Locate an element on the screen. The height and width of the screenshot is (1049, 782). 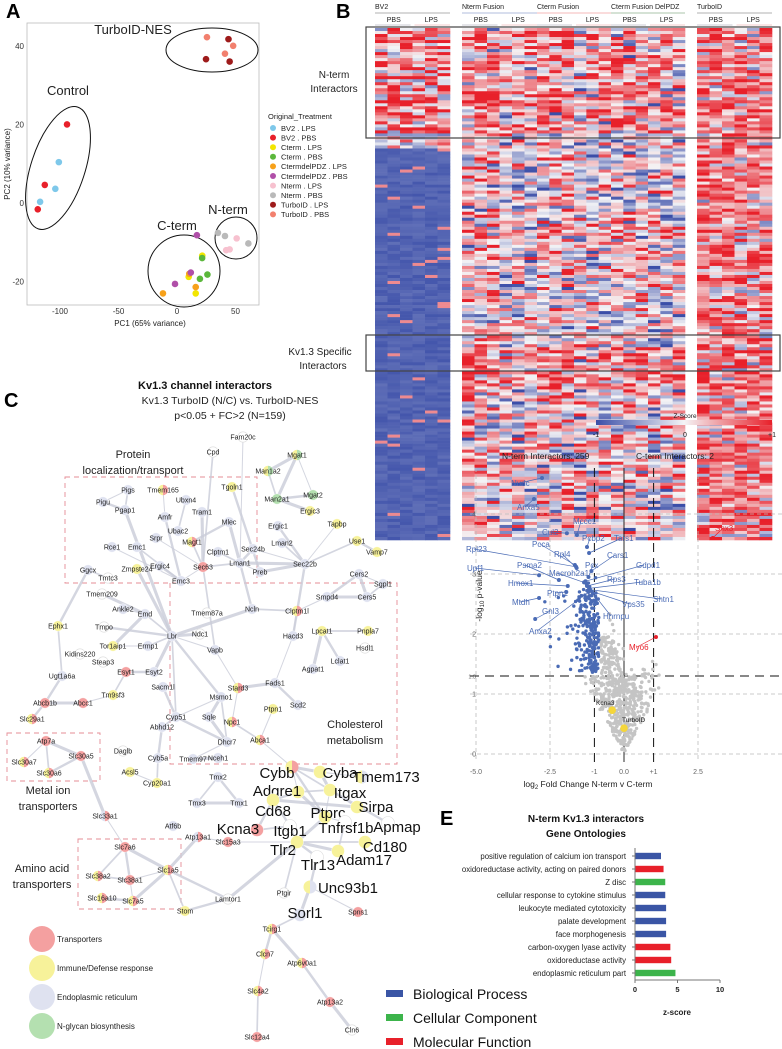
panel-e-label: E is located at coordinates (446, 819).